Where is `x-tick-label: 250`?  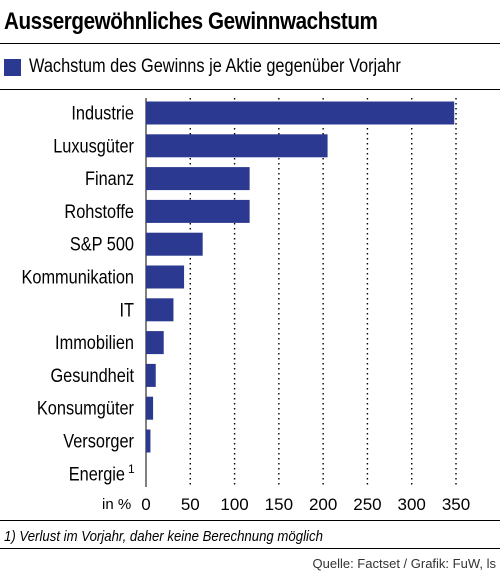 x-tick-label: 250 is located at coordinates (367, 504).